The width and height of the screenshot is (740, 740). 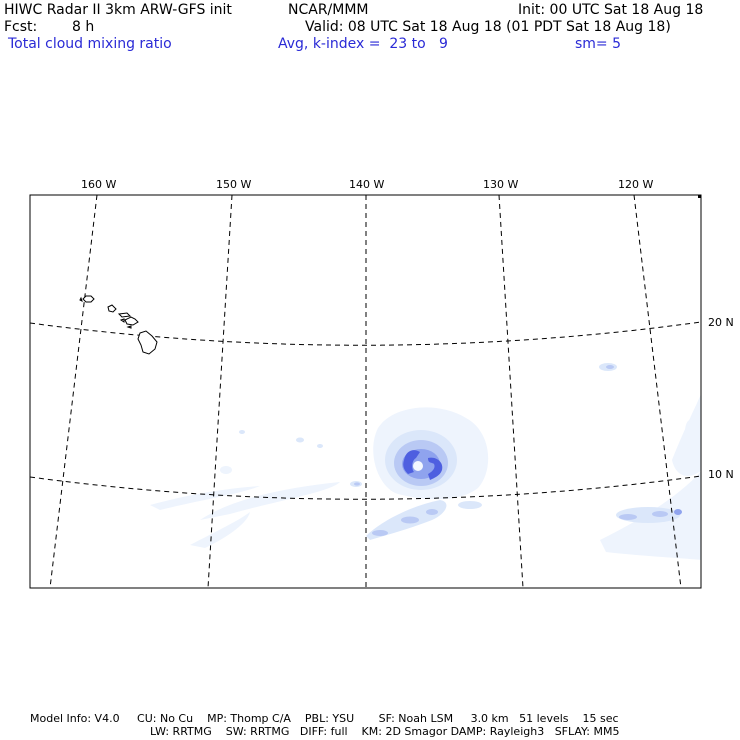 I want to click on island-molokai, so click(x=124, y=315).